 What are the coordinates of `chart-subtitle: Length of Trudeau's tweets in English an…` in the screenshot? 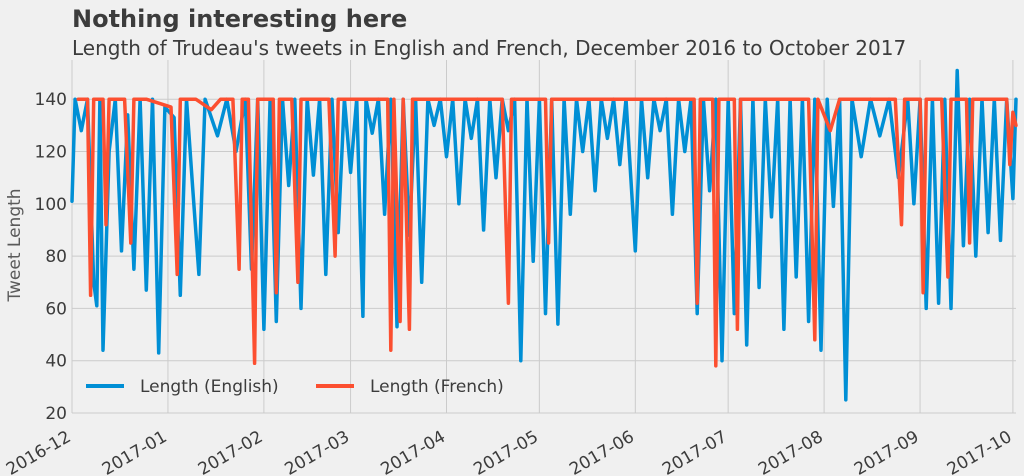 It's located at (489, 48).